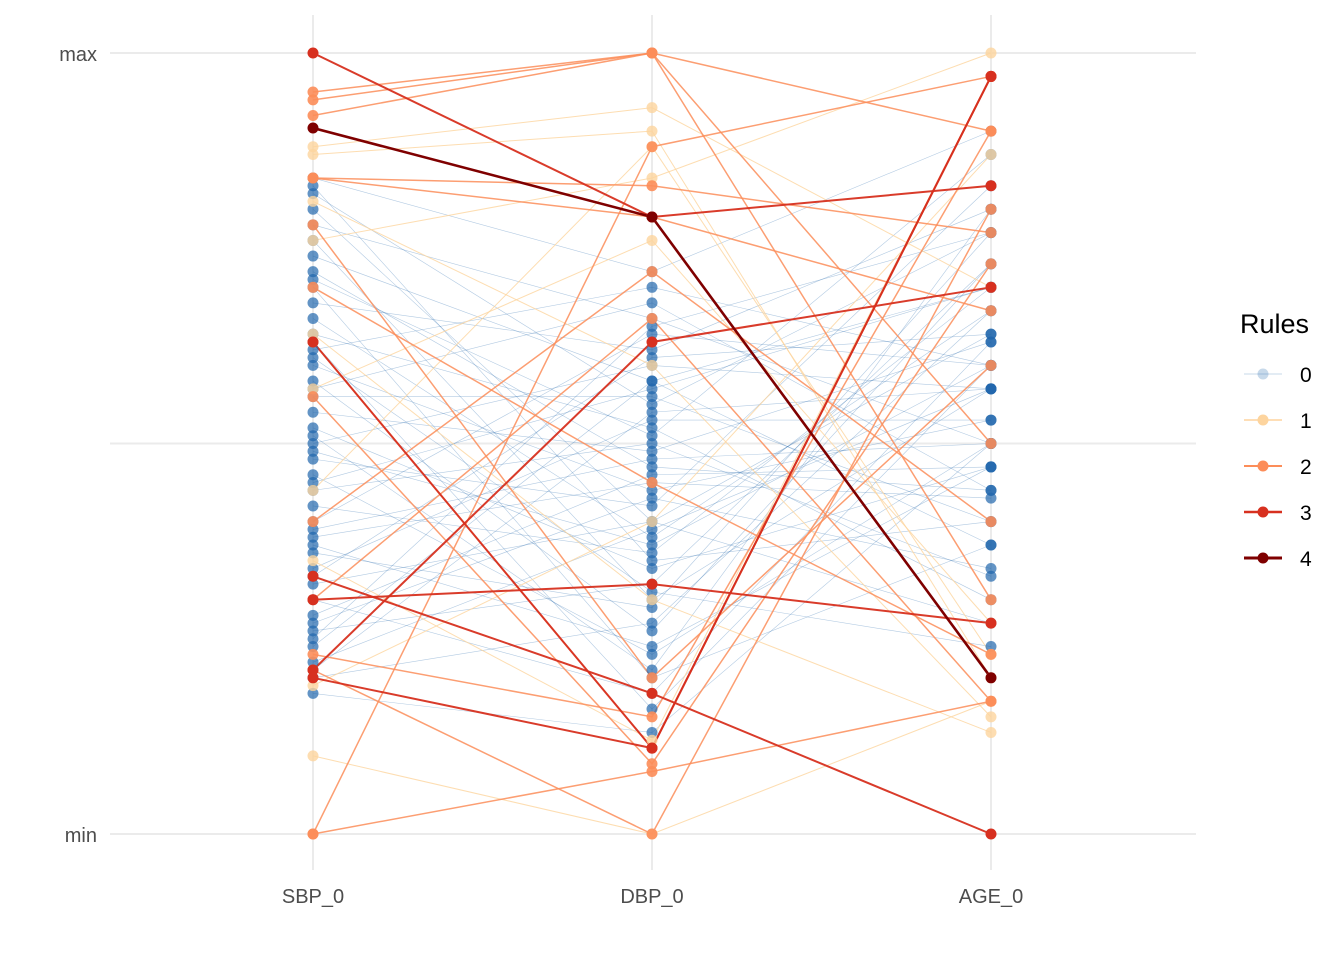  I want to click on x-tick-sbp: SBP_0, so click(313, 897).